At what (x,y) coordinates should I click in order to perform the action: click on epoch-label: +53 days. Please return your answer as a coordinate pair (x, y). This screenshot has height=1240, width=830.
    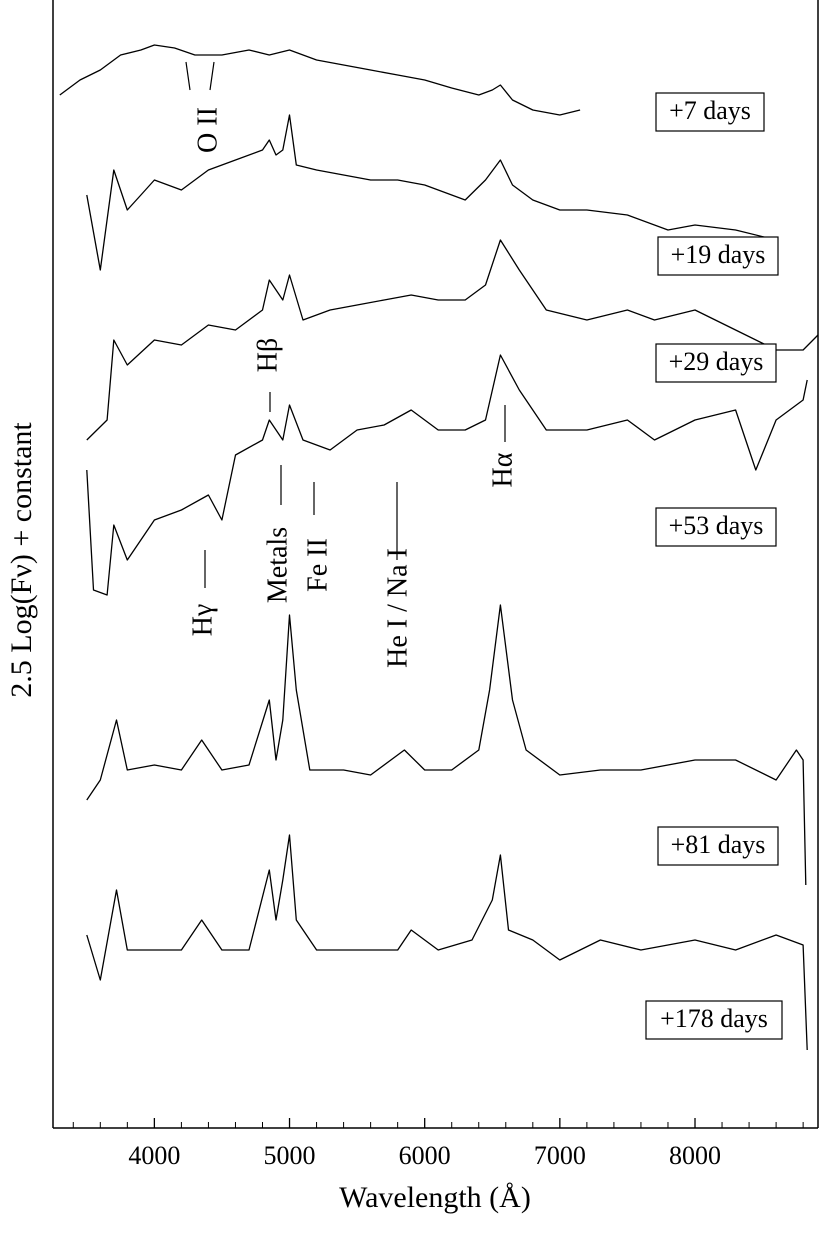
    Looking at the image, I should click on (716, 525).